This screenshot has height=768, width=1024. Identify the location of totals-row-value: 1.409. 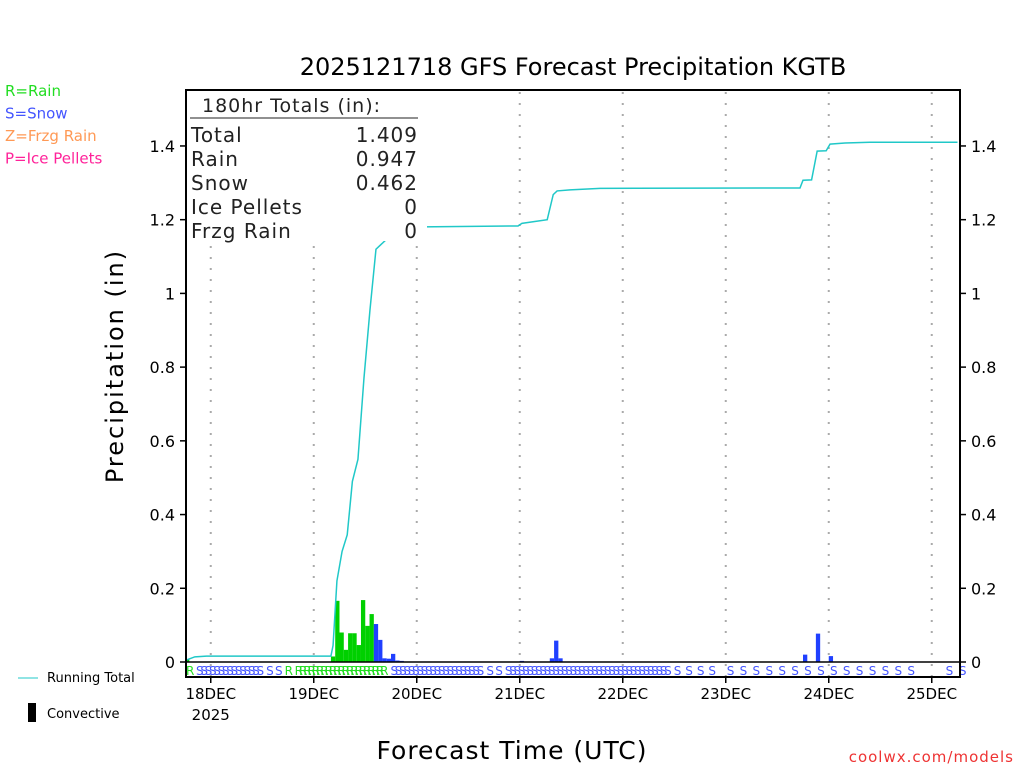
(387, 135).